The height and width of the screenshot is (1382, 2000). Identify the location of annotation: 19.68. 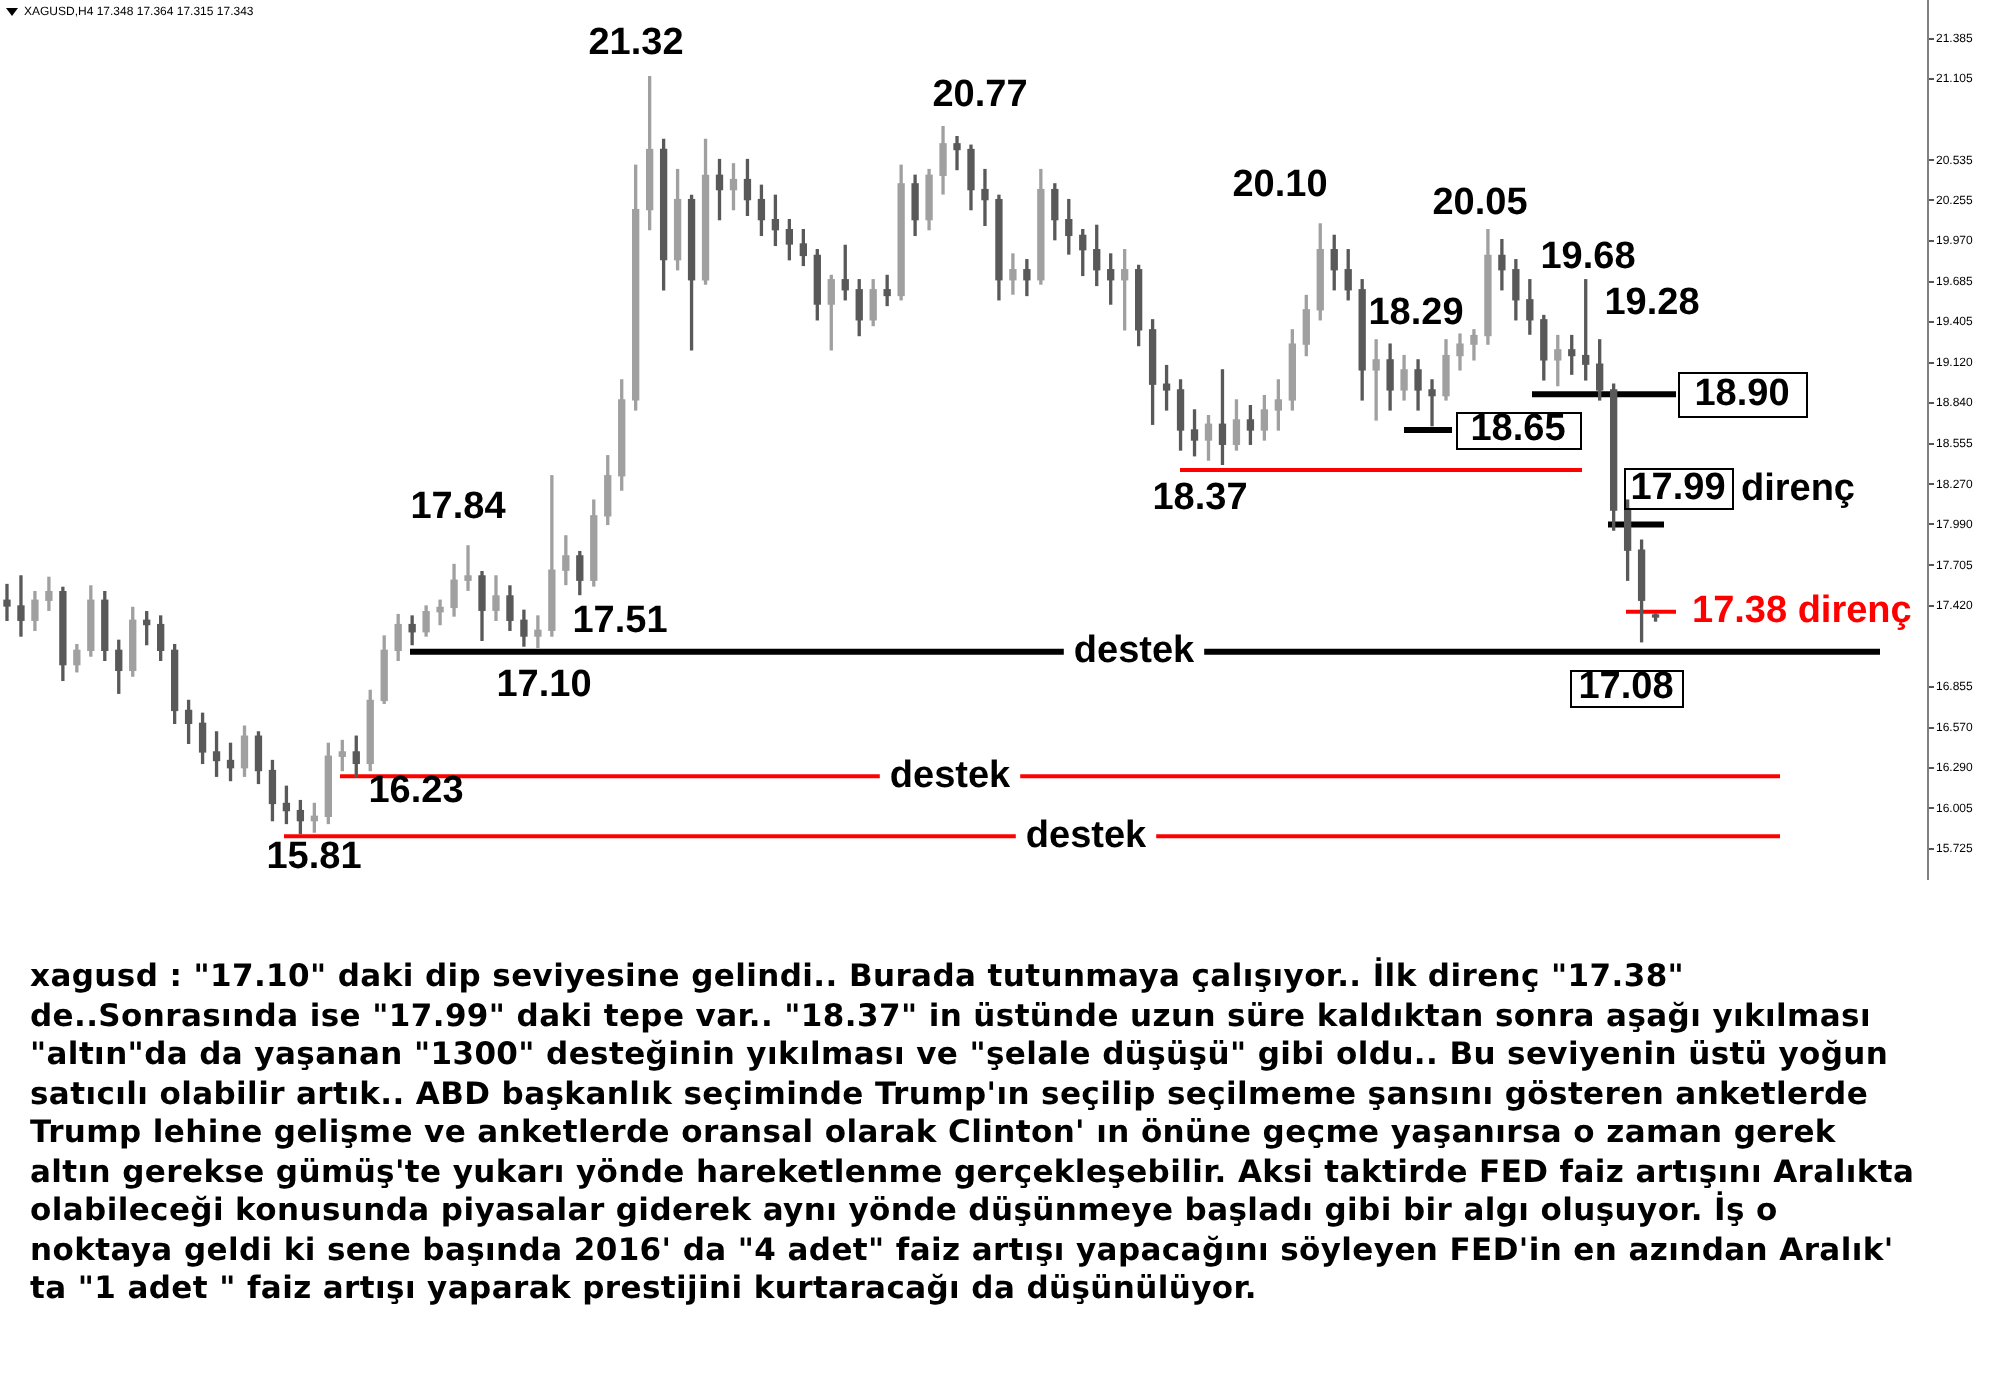
(1588, 257).